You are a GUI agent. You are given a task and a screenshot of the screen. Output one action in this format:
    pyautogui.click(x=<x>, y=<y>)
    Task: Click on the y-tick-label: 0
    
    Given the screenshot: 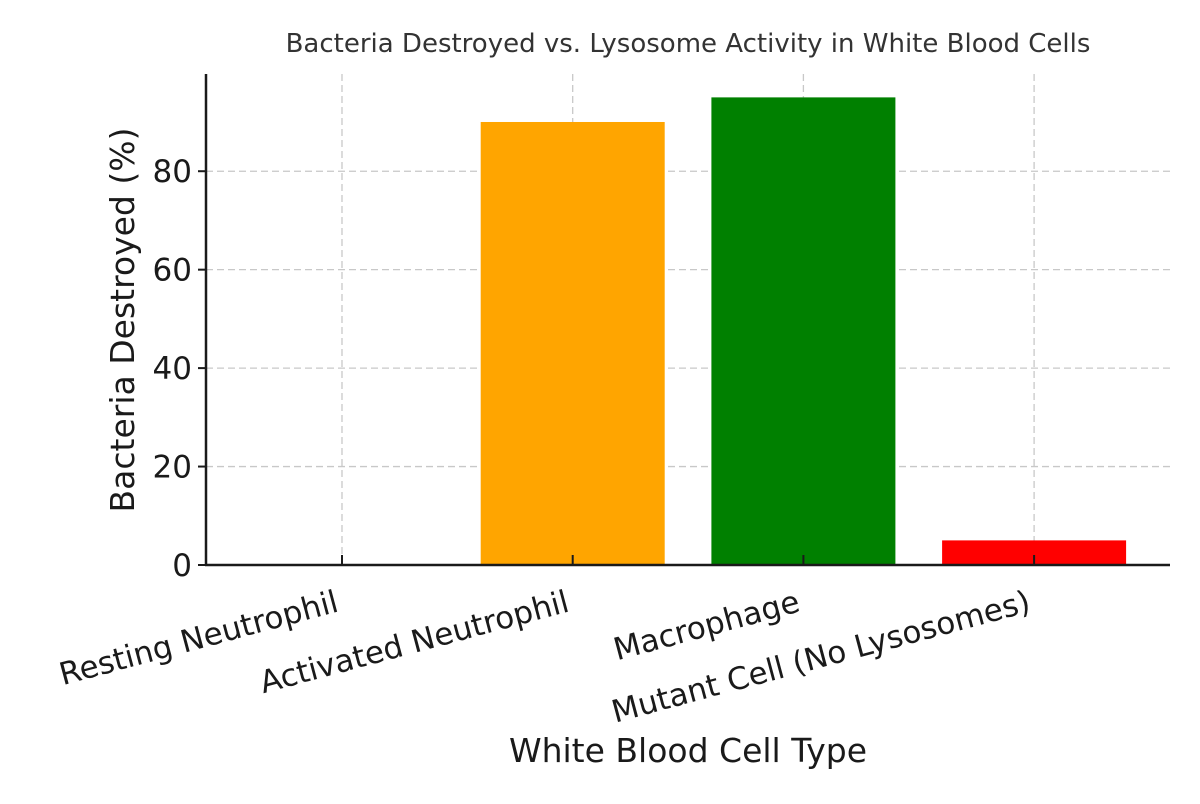 What is the action you would take?
    pyautogui.click(x=182, y=566)
    